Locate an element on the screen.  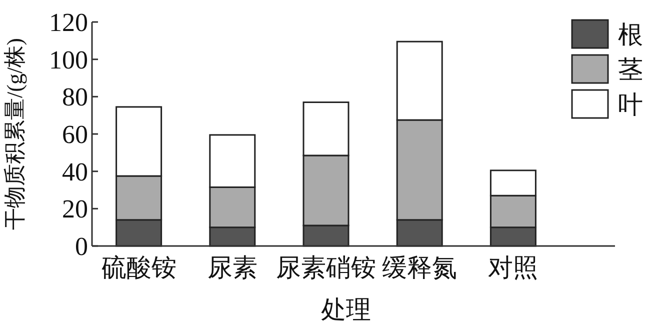
x-tick-label: 缓释氮 is located at coordinates (420, 268).